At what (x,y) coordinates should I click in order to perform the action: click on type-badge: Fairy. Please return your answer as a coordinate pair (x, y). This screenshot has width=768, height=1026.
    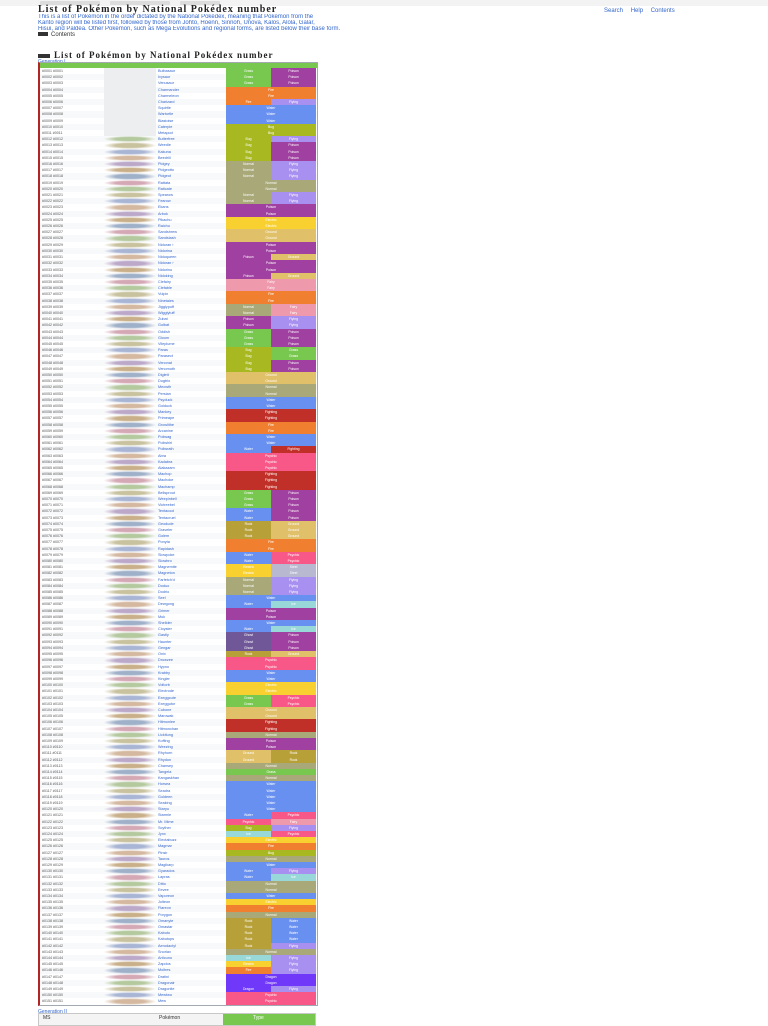
    Looking at the image, I should click on (271, 288).